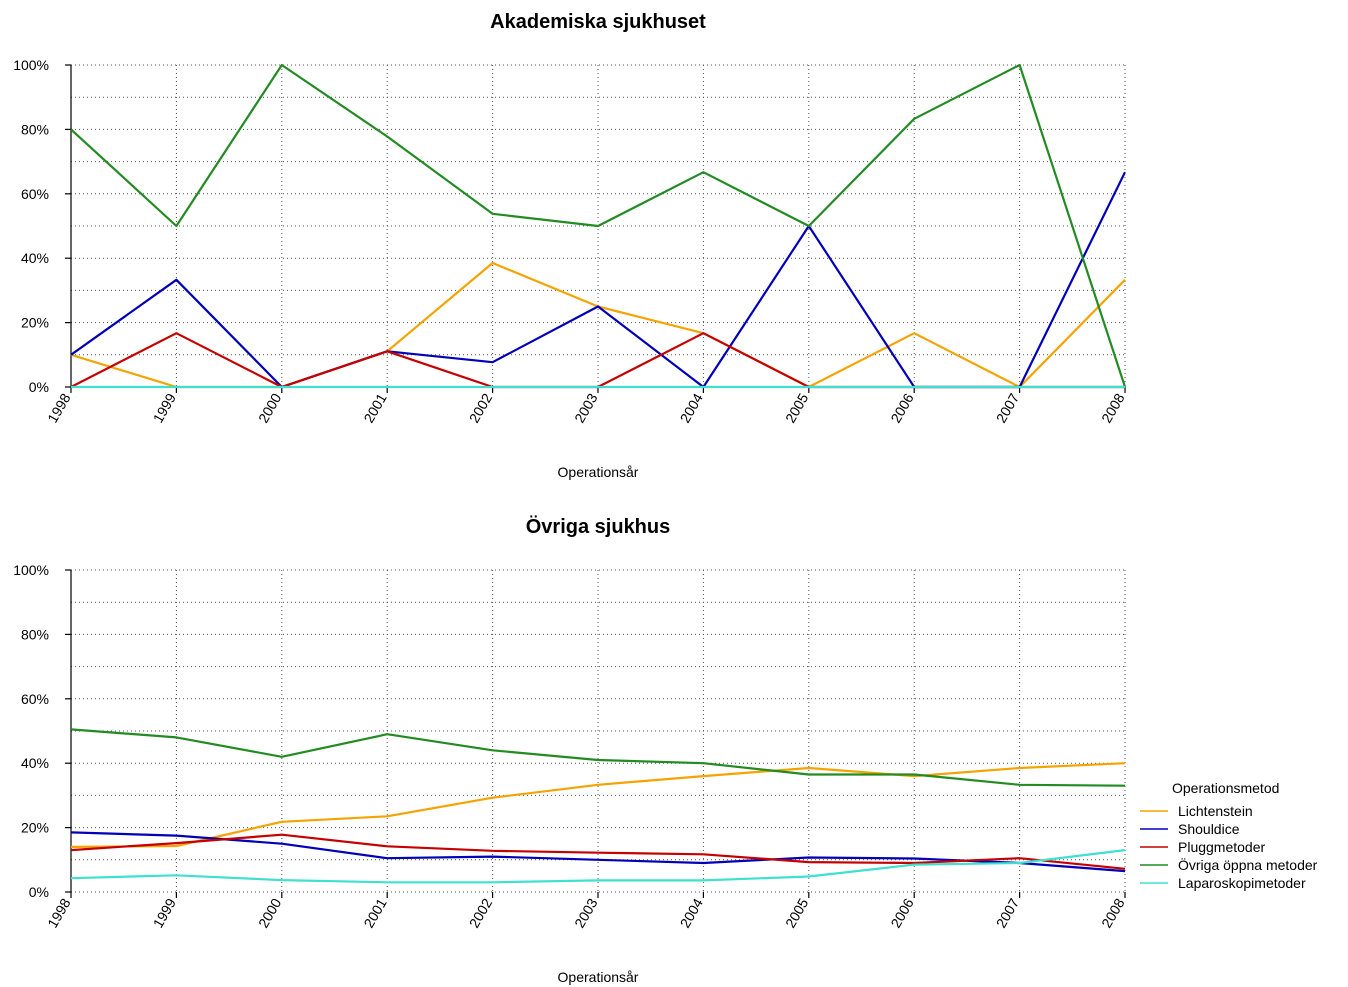 The width and height of the screenshot is (1348, 987). Describe the element at coordinates (1209, 829) in the screenshot. I see `legend-label-shouldice: Shouldice` at that location.